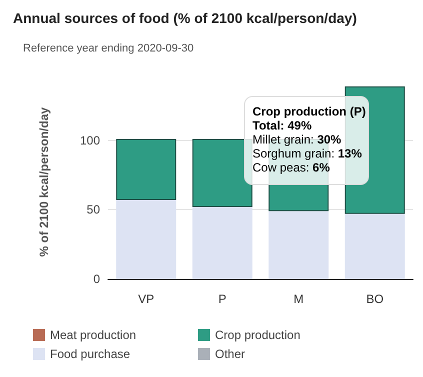  Describe the element at coordinates (90, 354) in the screenshot. I see `legend-label: Food purchase` at that location.